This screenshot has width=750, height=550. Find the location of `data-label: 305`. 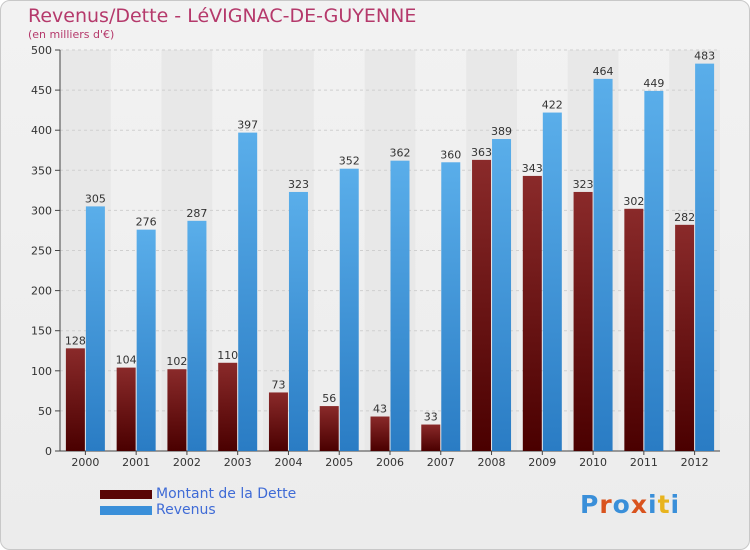

data-label: 305 is located at coordinates (95, 198).